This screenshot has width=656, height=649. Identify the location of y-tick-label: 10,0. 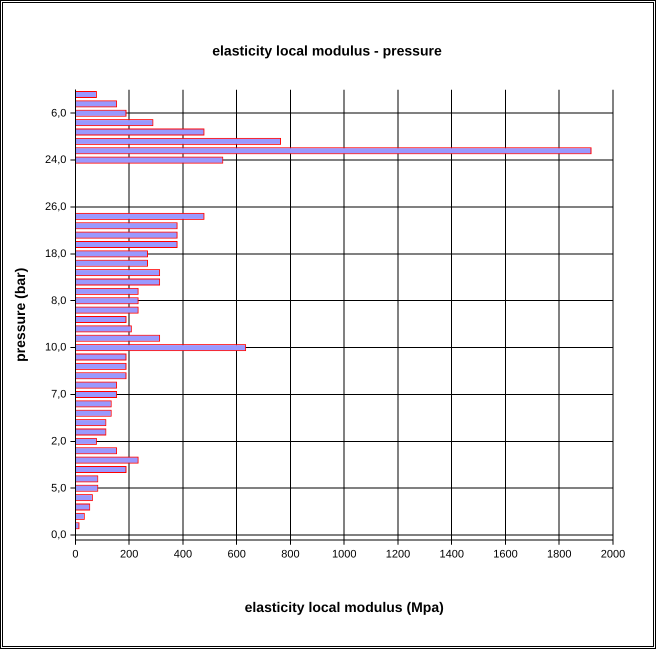
(55, 348).